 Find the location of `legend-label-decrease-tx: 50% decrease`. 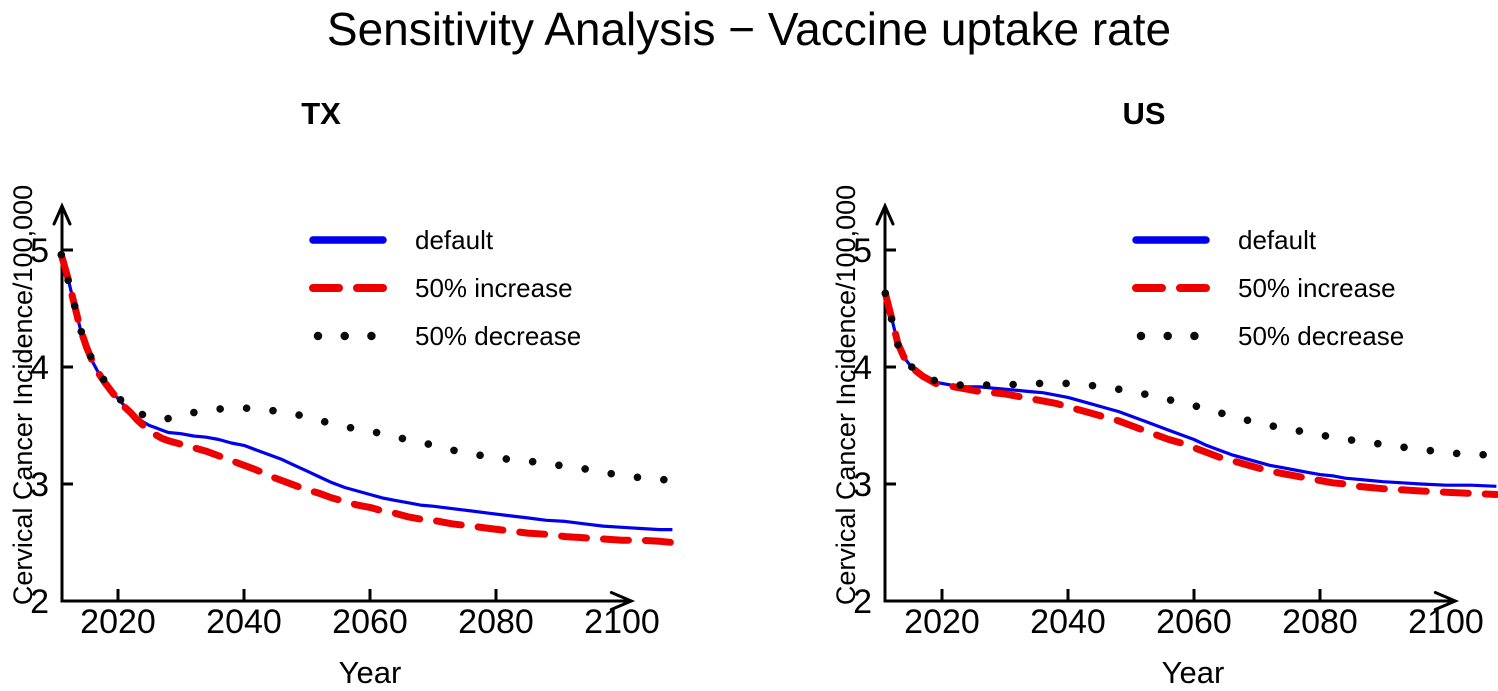

legend-label-decrease-tx: 50% decrease is located at coordinates (498, 336).